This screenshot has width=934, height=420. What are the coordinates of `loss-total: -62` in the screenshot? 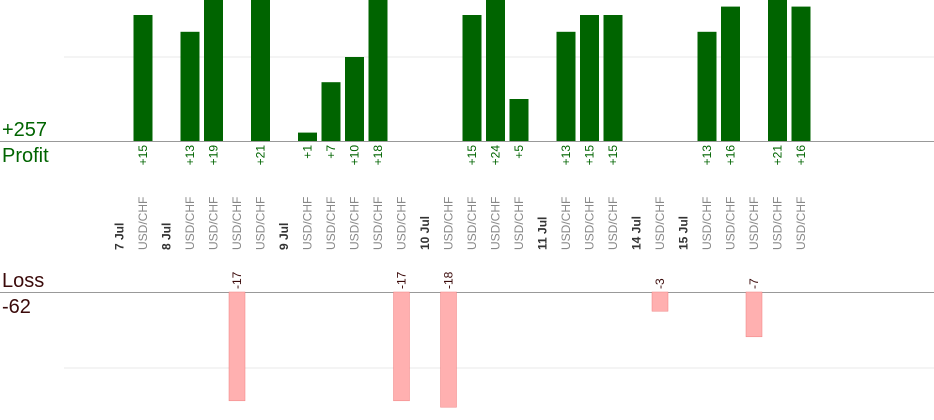 It's located at (16, 307).